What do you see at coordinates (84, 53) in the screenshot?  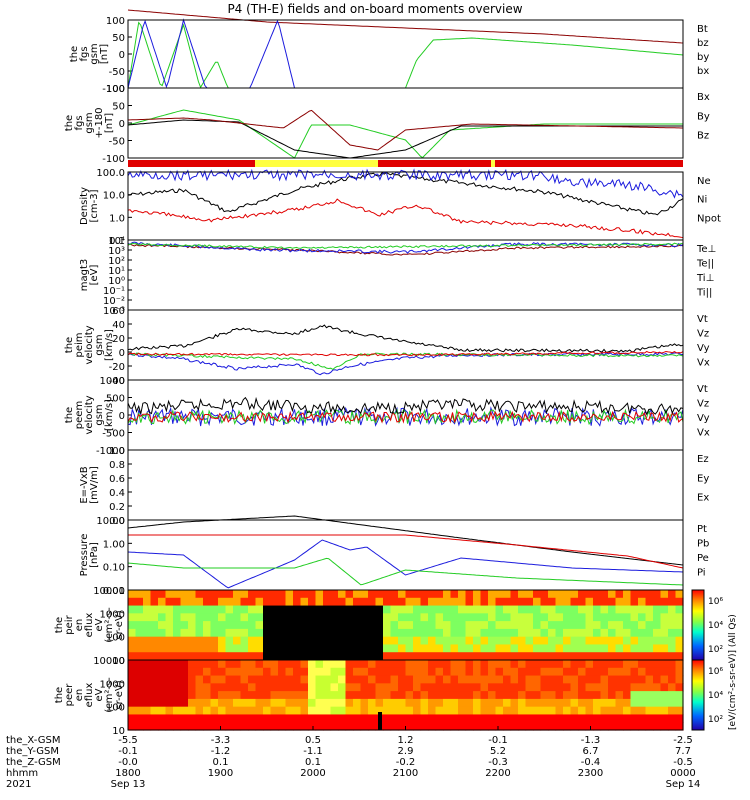 I see `ylabel-line: fgs` at bounding box center [84, 53].